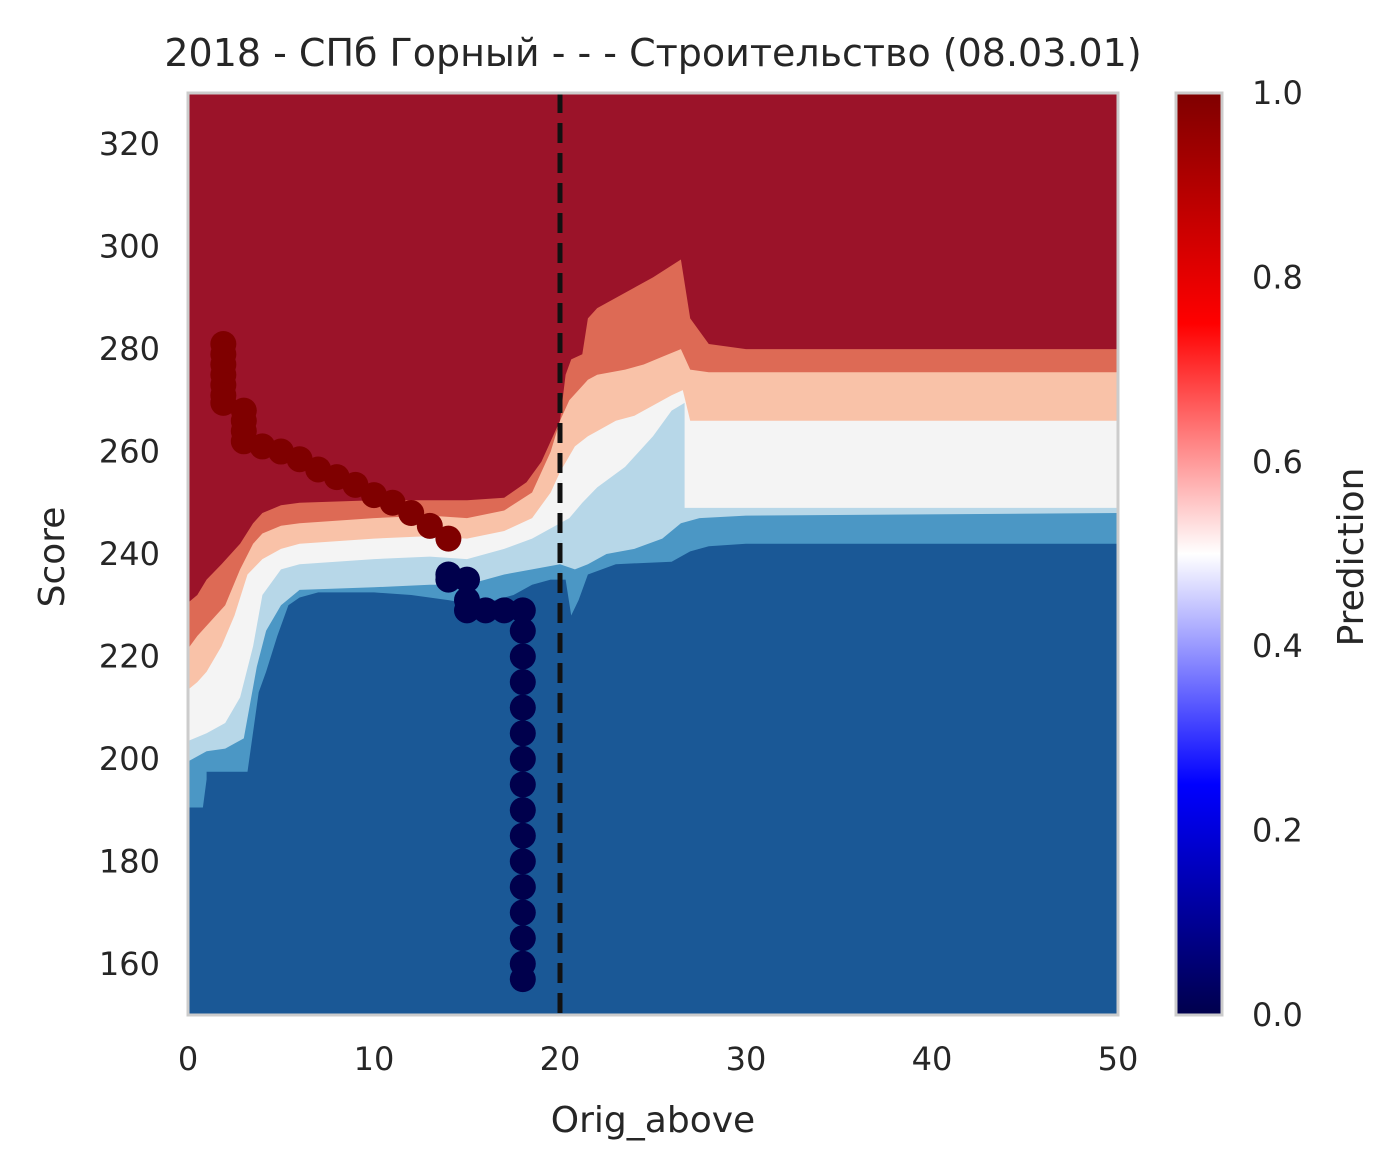 This screenshot has width=1399, height=1174. What do you see at coordinates (1118, 1059) in the screenshot?
I see `x-tick-label: 50` at bounding box center [1118, 1059].